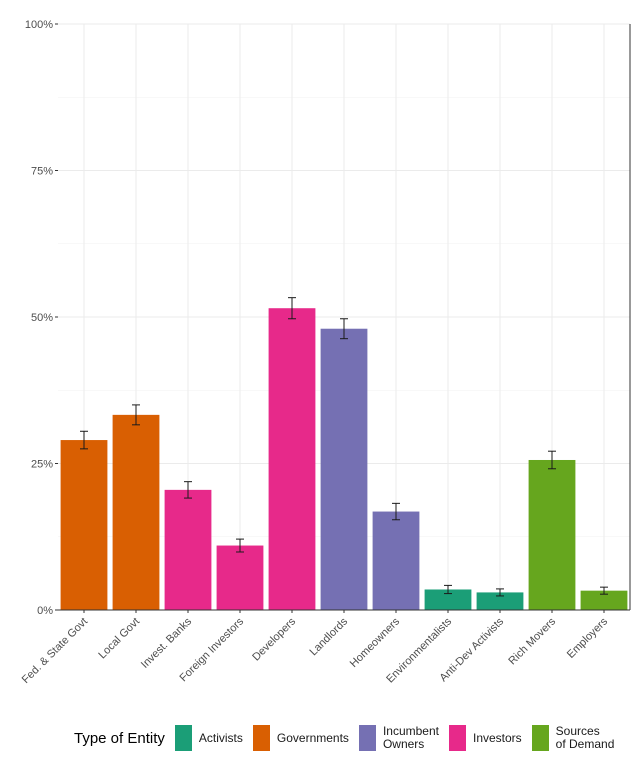 The height and width of the screenshot is (762, 640). I want to click on legend-label-governments: Governments, so click(312, 737).